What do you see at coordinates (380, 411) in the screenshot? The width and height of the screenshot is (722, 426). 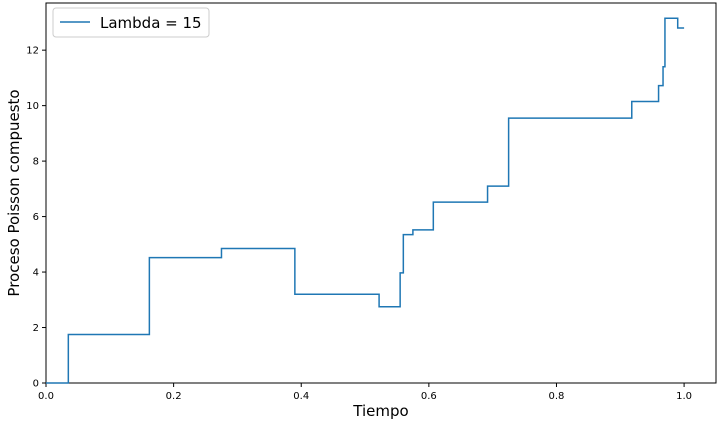 I see `x-axis-label: Tiempo` at bounding box center [380, 411].